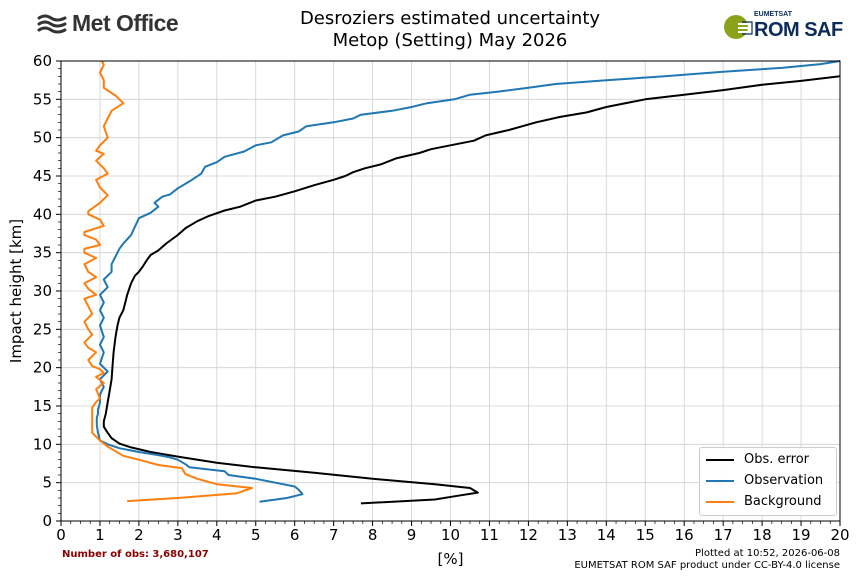  Describe the element at coordinates (720, 460) in the screenshot. I see `legend-swatch-obs-error` at that location.